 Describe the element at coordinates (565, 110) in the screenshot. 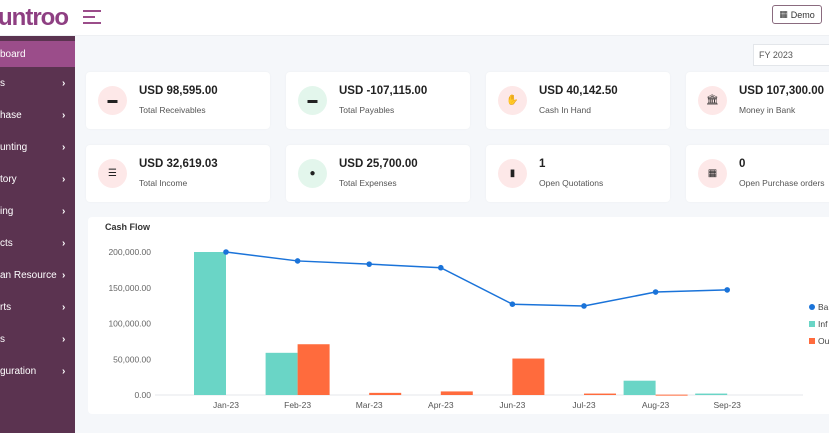

I see `stat-label: Cash In Hand` at that location.